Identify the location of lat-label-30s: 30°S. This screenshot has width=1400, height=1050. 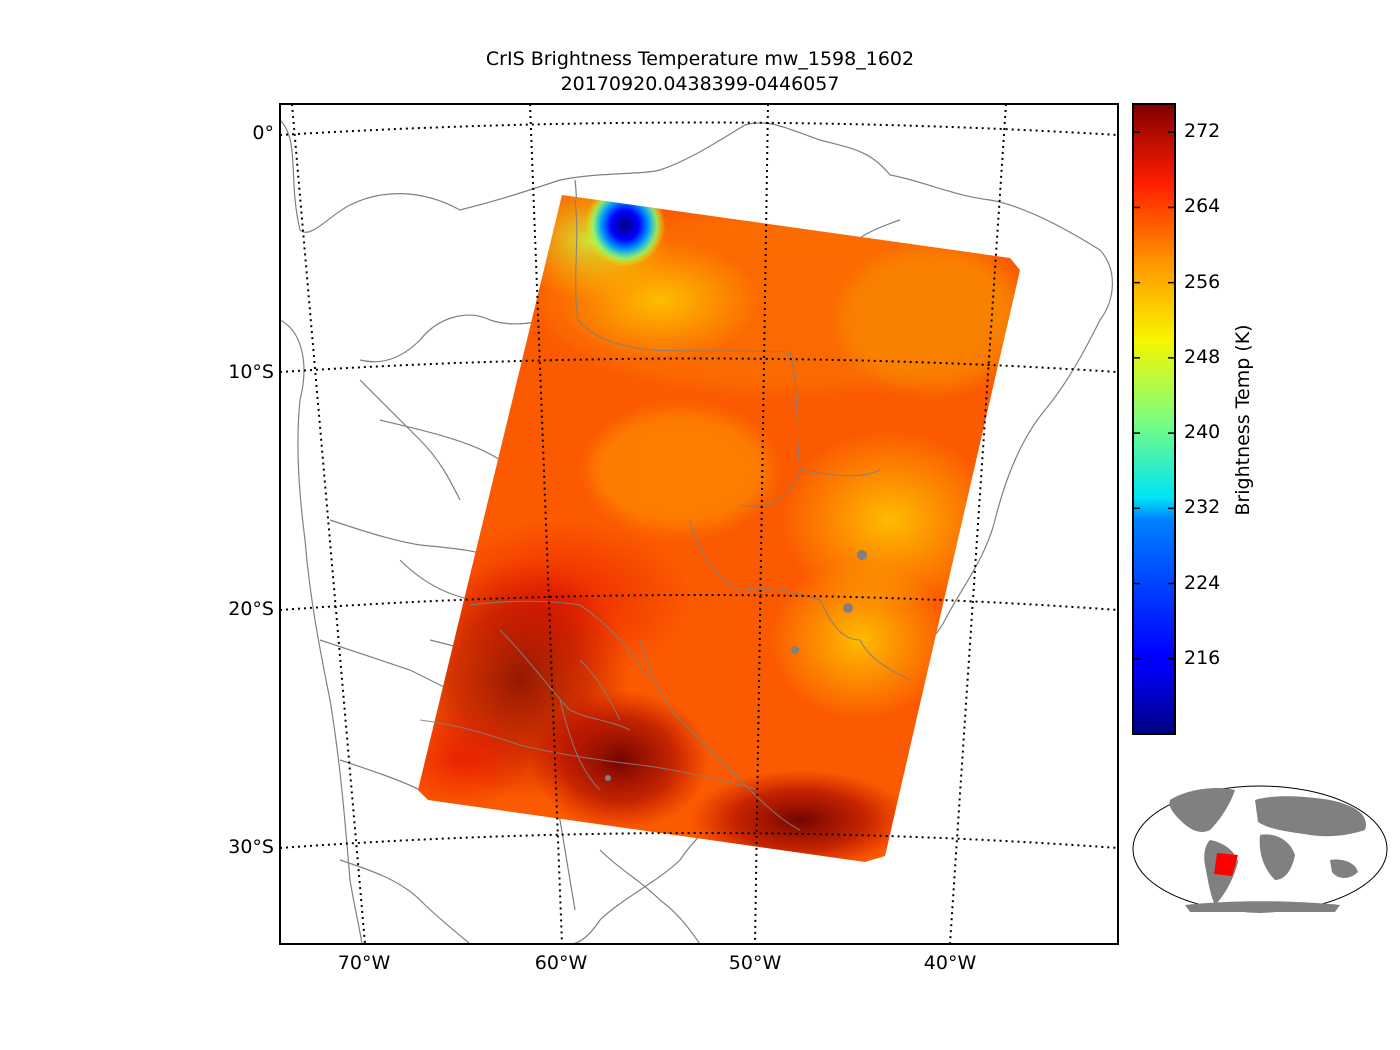
(251, 847).